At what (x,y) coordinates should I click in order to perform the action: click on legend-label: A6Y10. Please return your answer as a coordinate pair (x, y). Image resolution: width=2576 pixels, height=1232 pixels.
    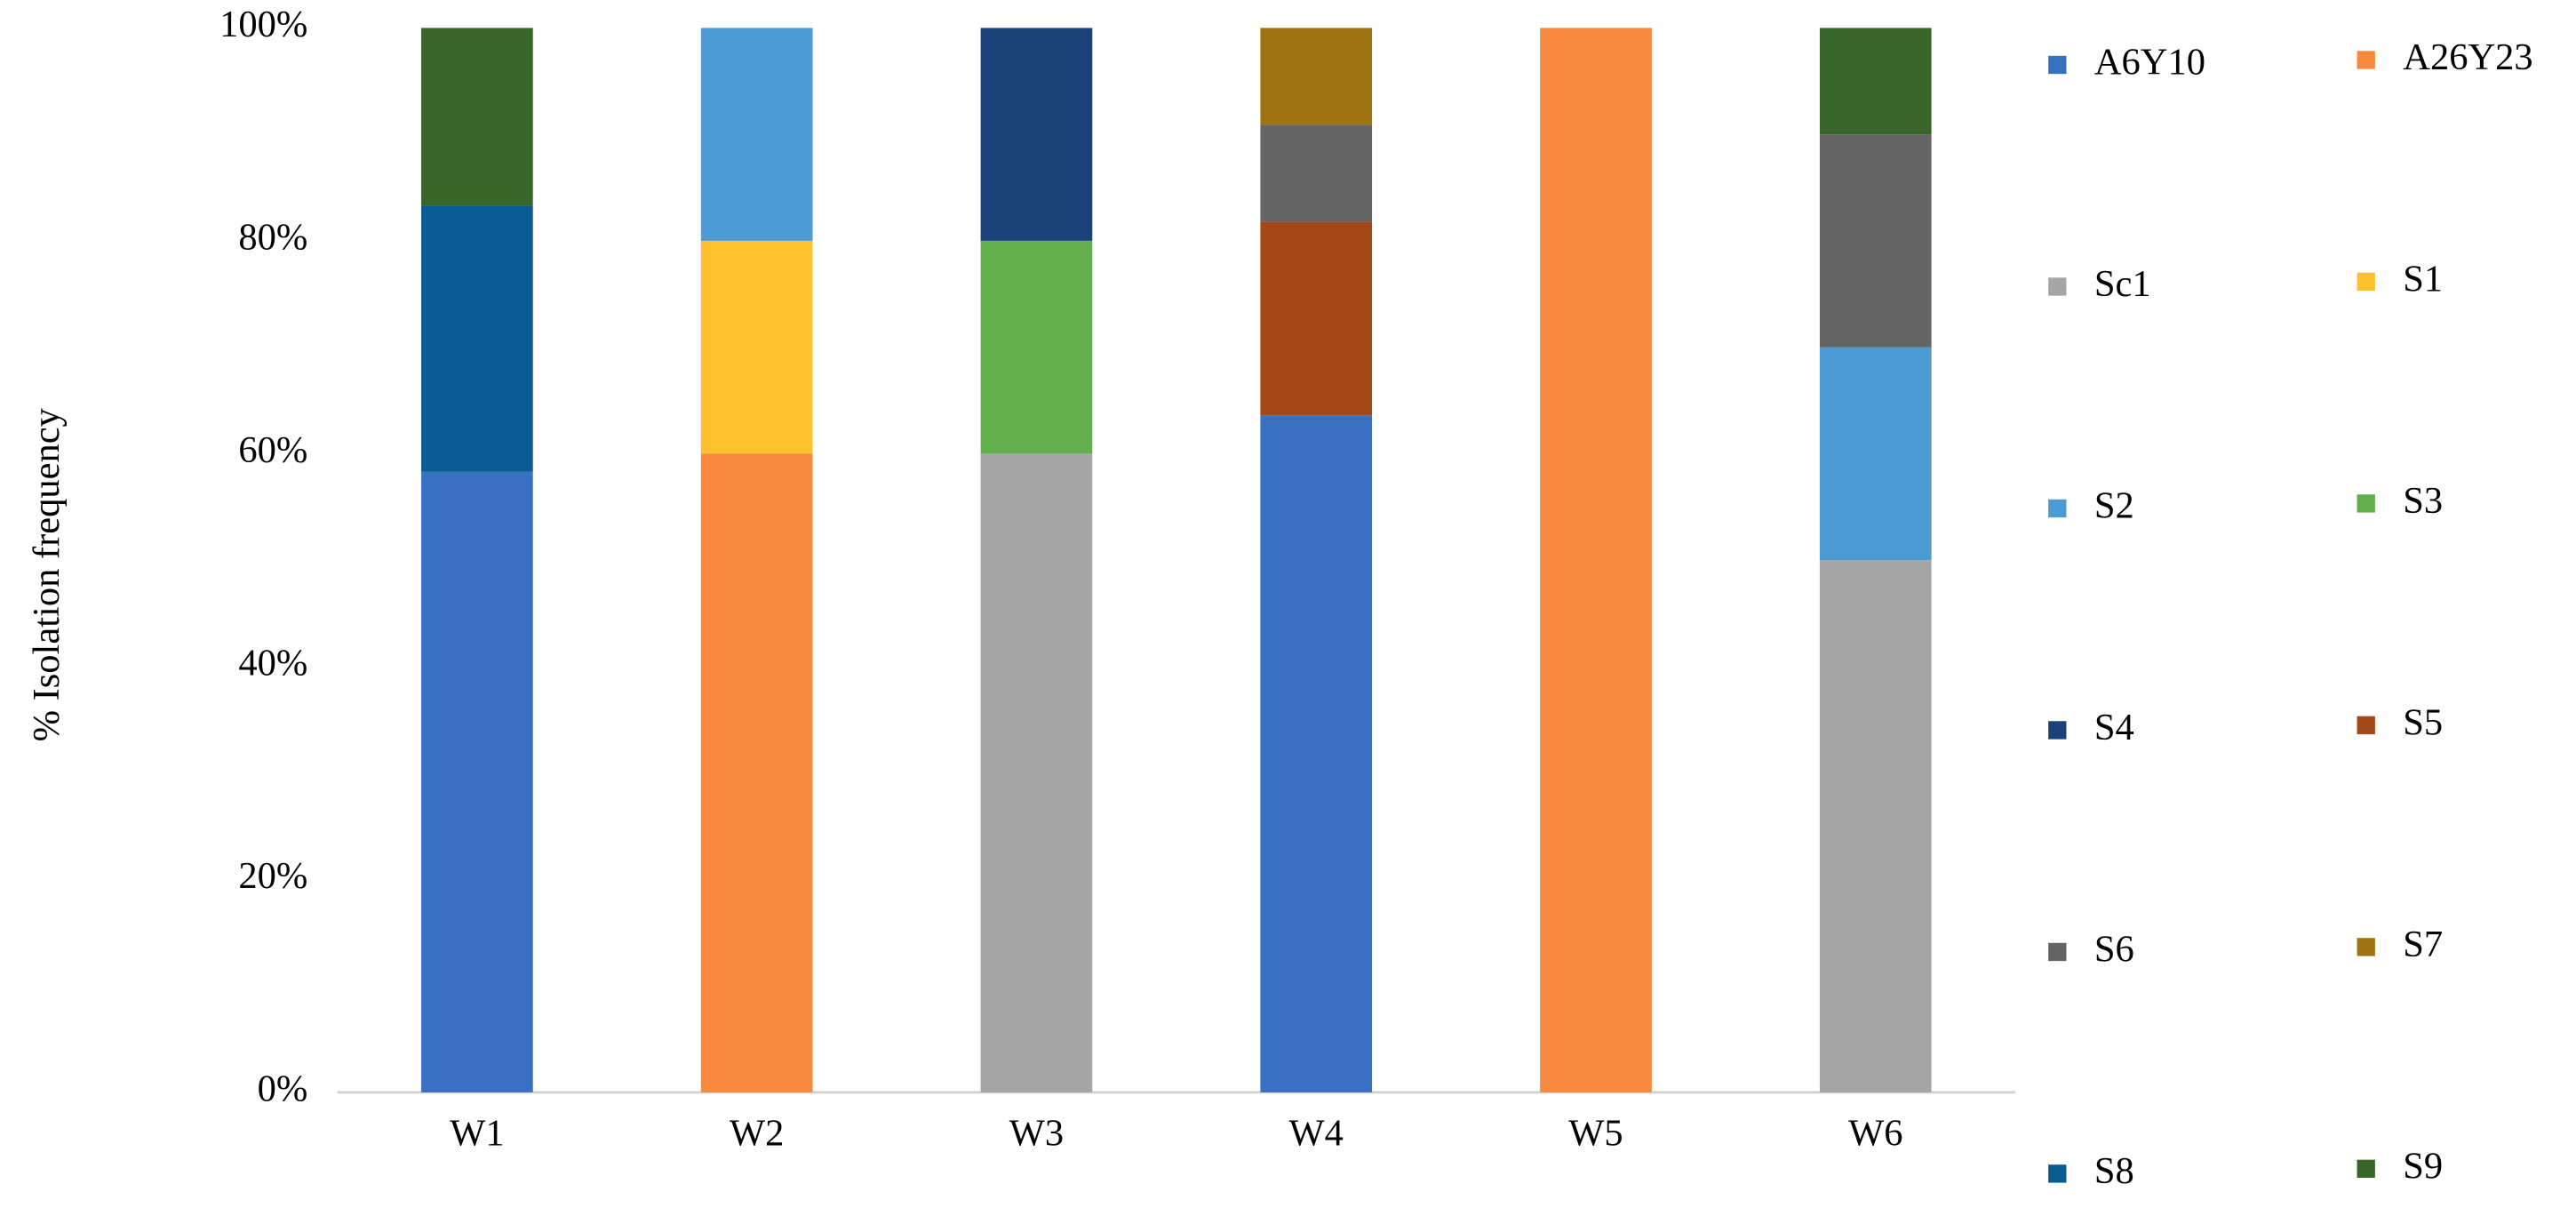
    Looking at the image, I should click on (2149, 63).